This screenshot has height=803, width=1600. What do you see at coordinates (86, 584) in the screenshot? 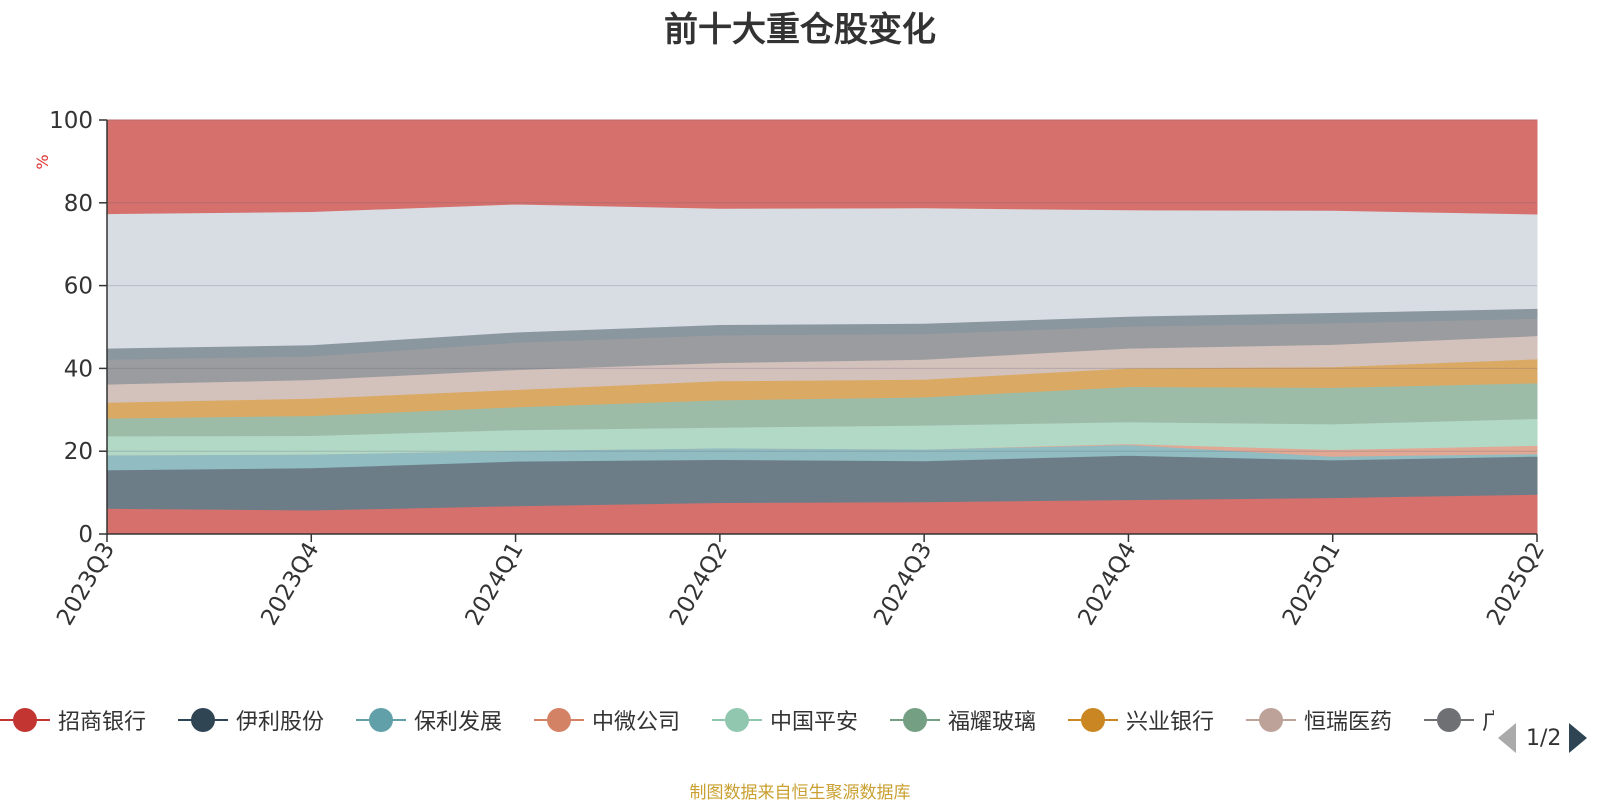
I see `x-tick-label: 2023Q3` at bounding box center [86, 584].